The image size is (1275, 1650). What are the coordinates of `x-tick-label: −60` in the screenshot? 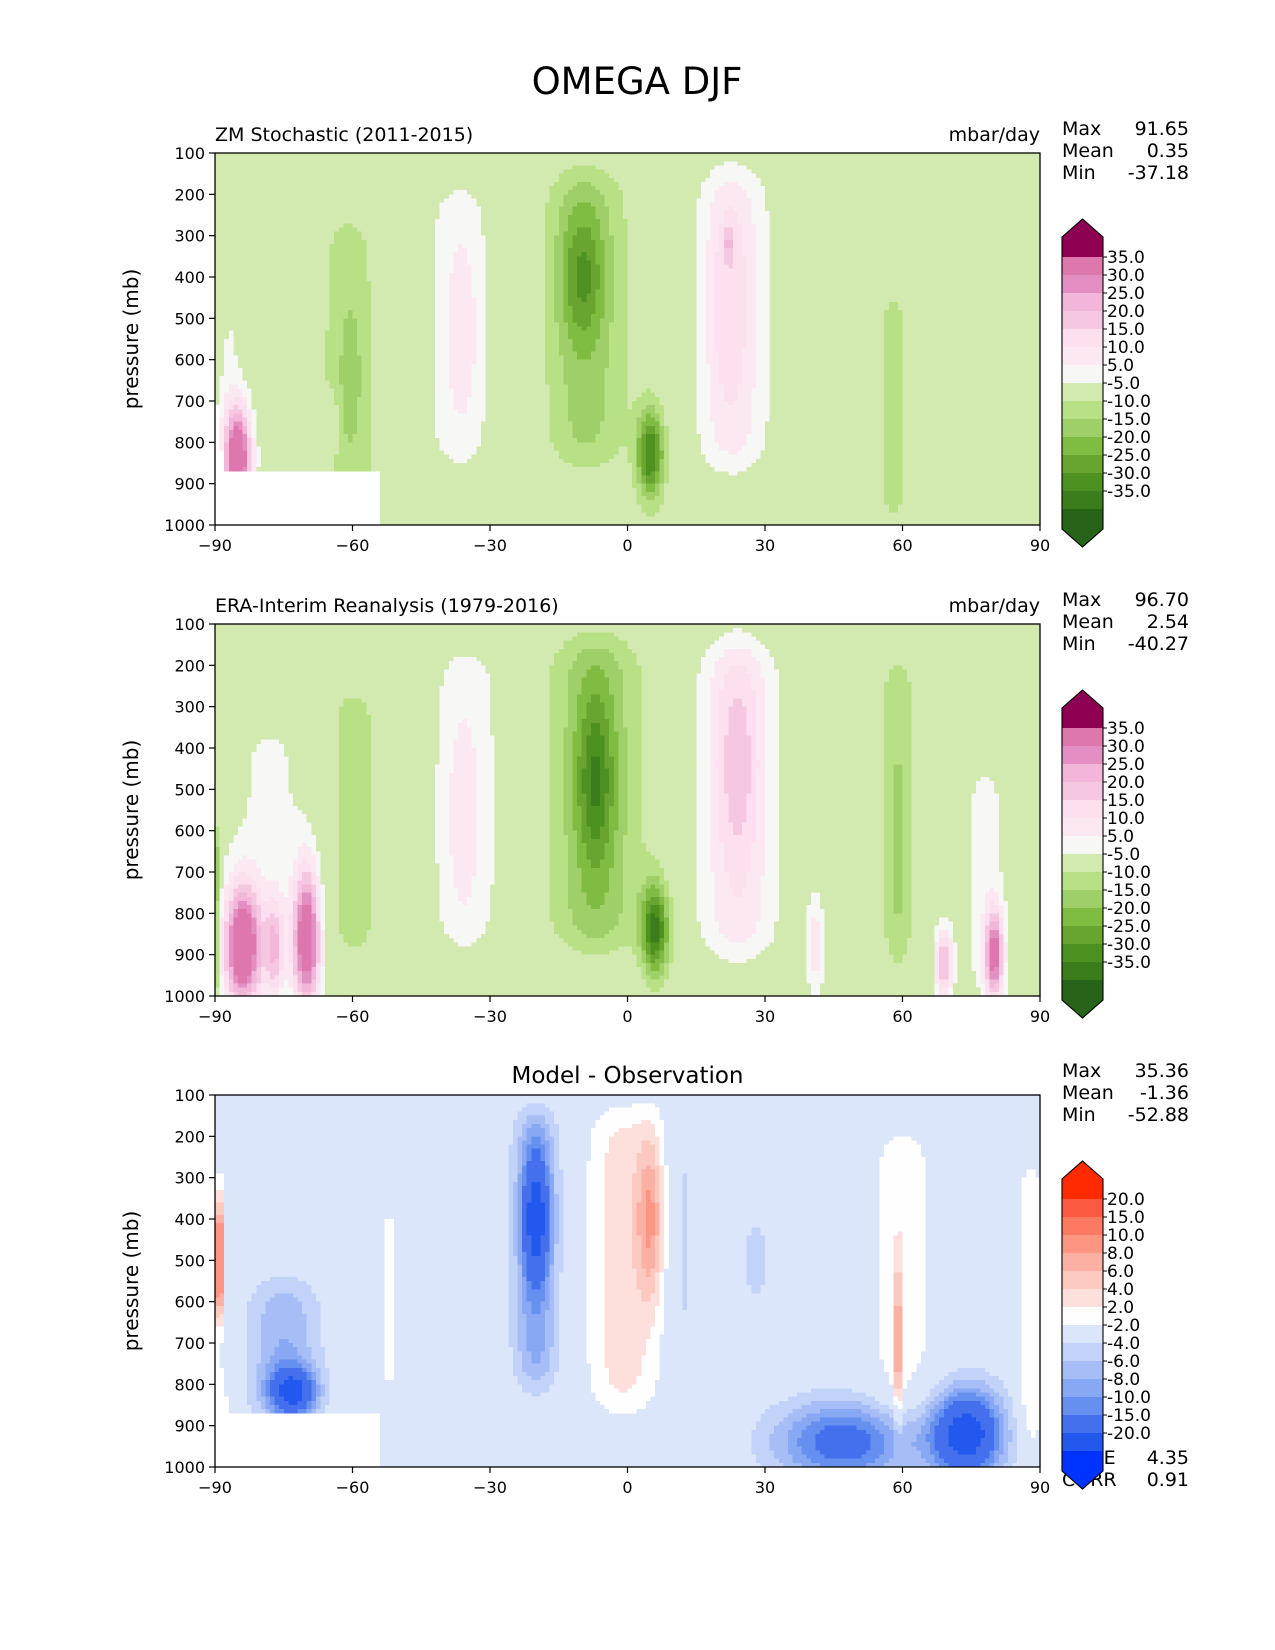 It's located at (353, 545).